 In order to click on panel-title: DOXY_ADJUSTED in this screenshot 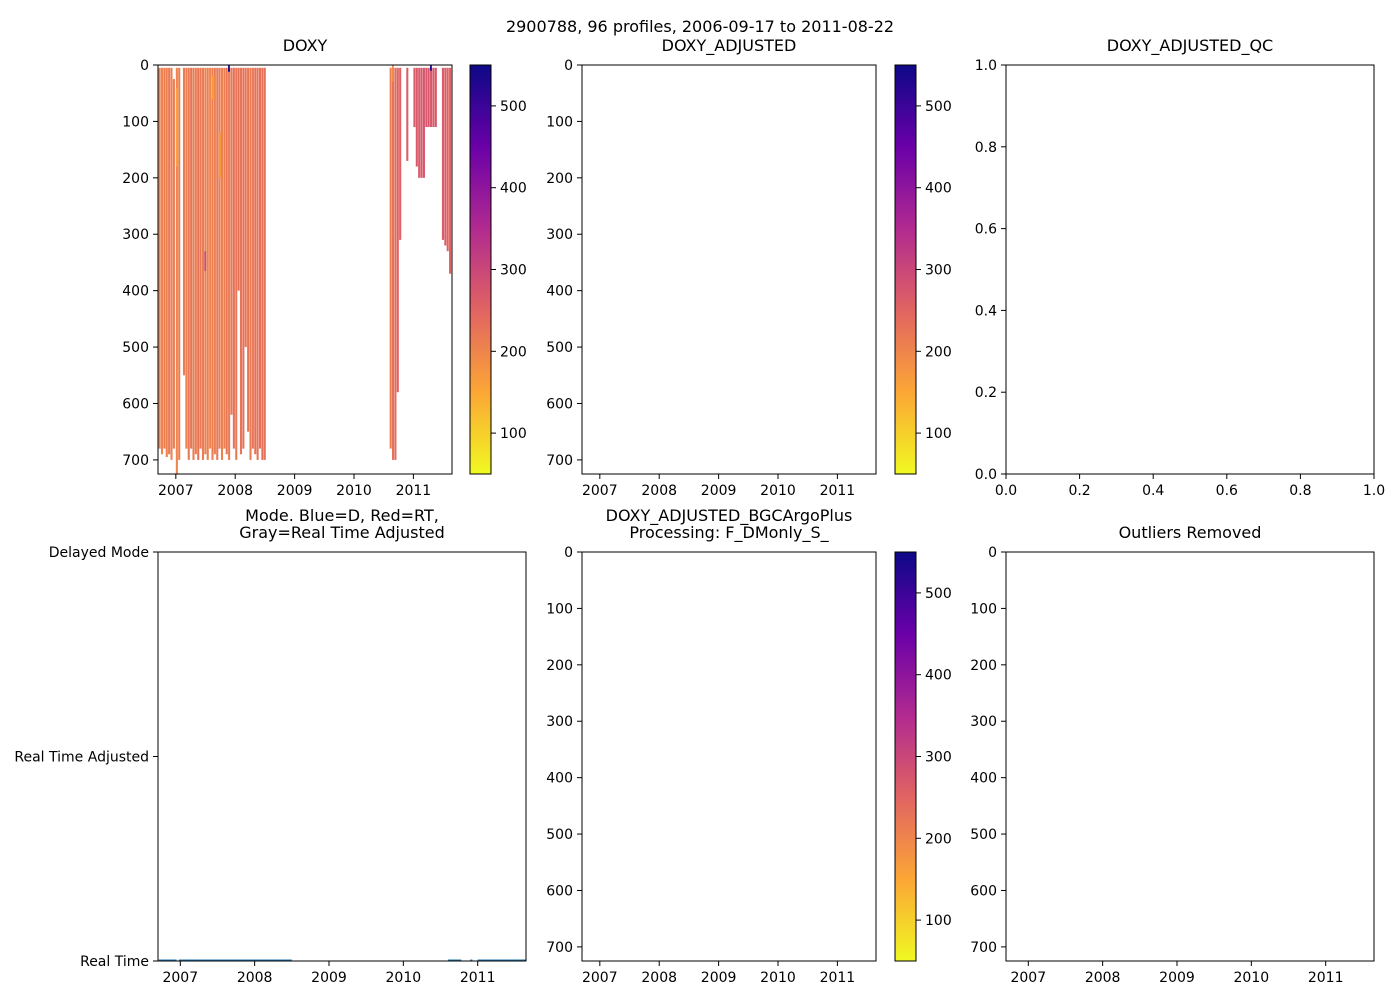, I will do `click(729, 46)`.